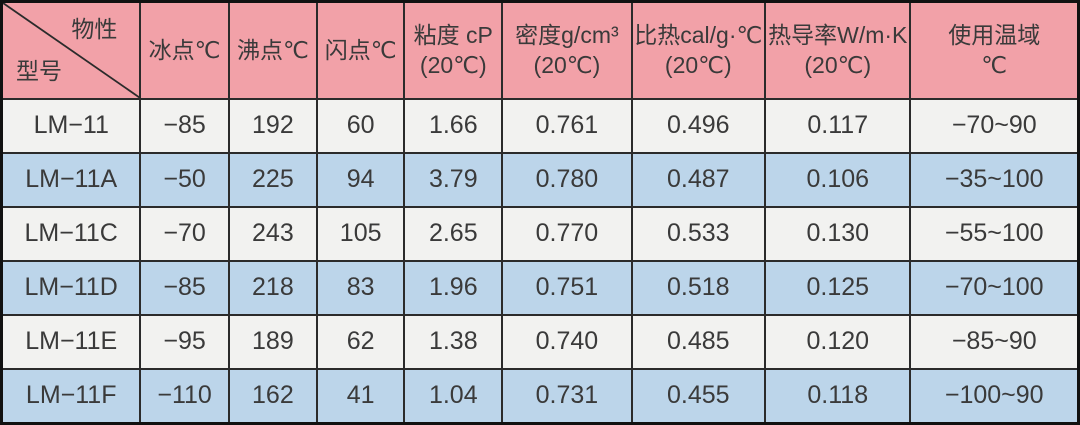 Image resolution: width=1080 pixels, height=425 pixels. Describe the element at coordinates (567, 179) in the screenshot. I see `cell-density: 0.780` at that location.